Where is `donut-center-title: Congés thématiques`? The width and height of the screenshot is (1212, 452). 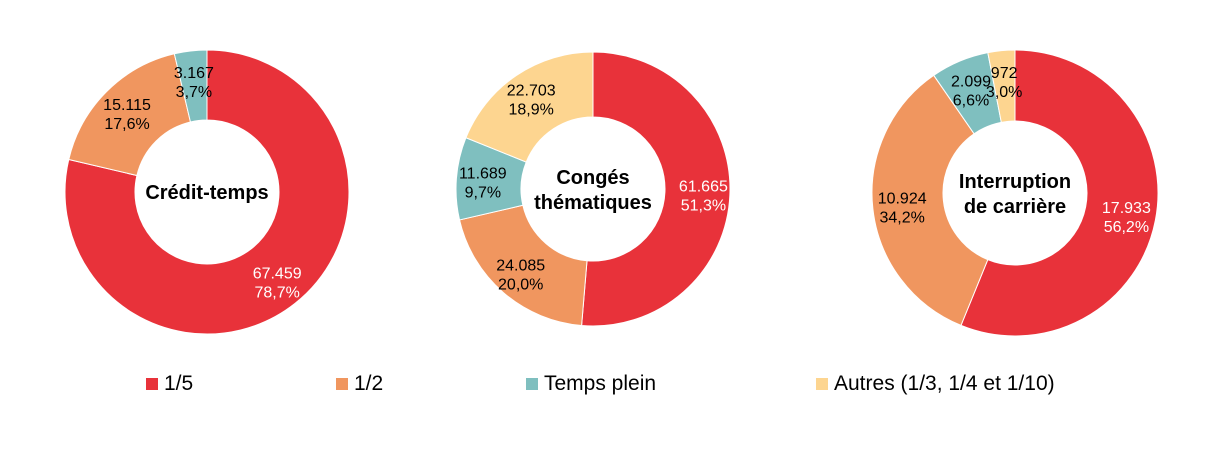
donut-center-title: Congés thématiques is located at coordinates (593, 190).